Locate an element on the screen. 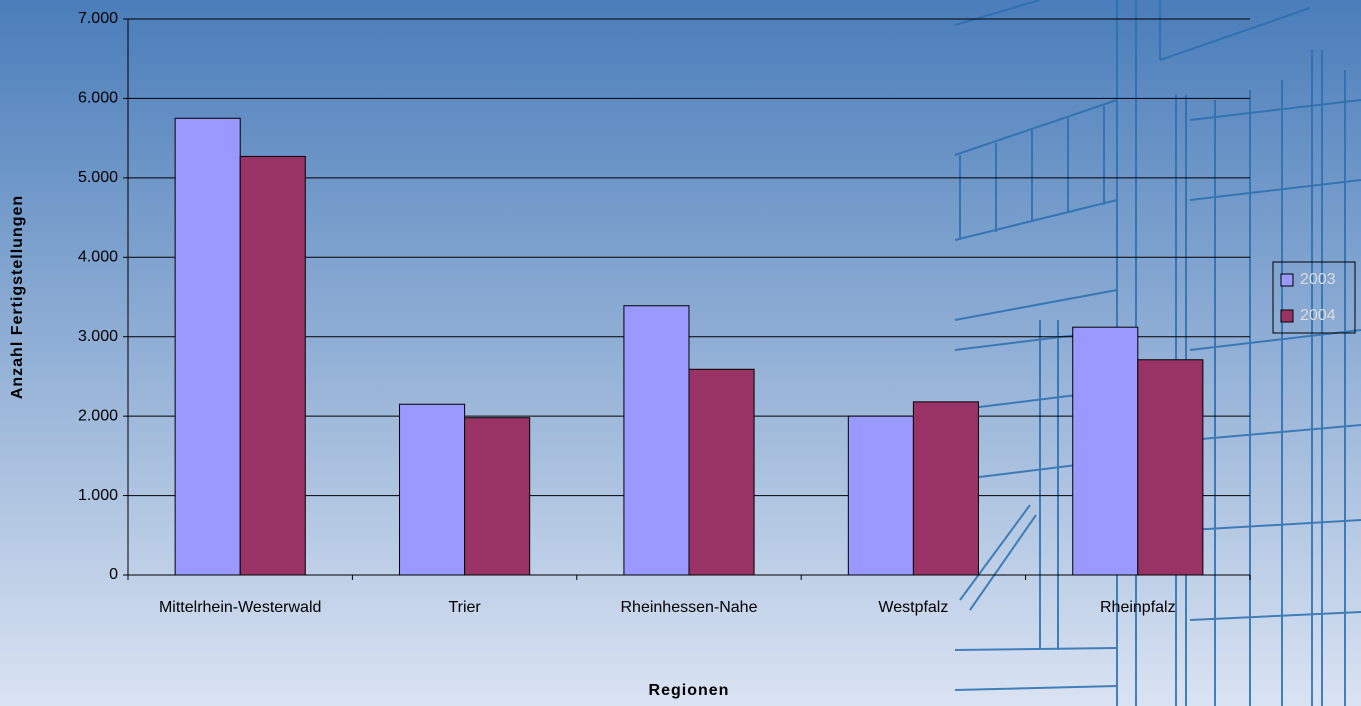 The height and width of the screenshot is (706, 1361). y-tick-label: 6.000 is located at coordinates (98, 98).